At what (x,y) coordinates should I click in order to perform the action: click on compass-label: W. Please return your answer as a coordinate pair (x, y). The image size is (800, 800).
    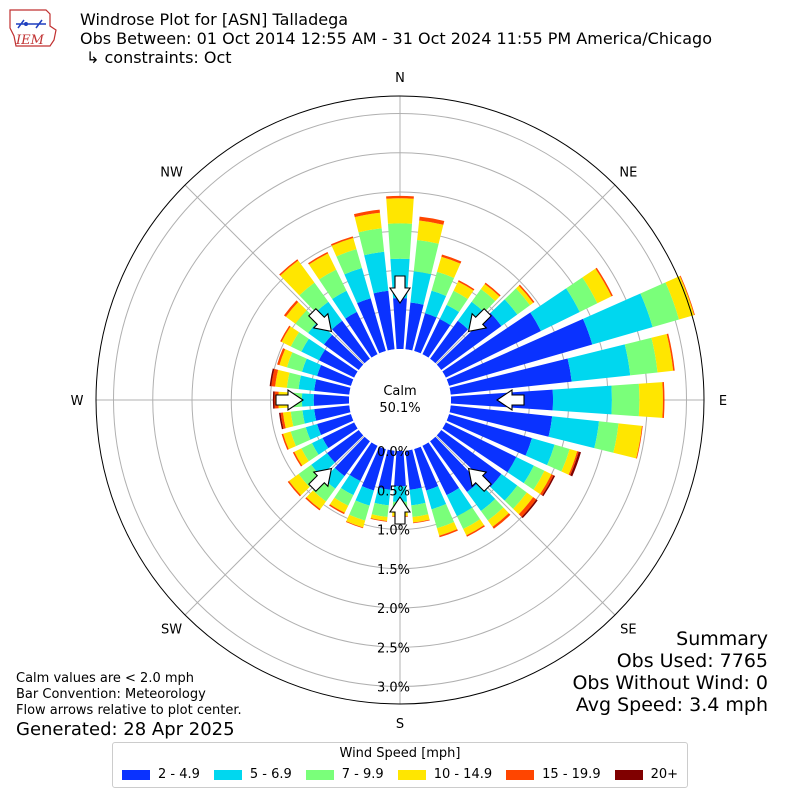
    Looking at the image, I should click on (77, 401).